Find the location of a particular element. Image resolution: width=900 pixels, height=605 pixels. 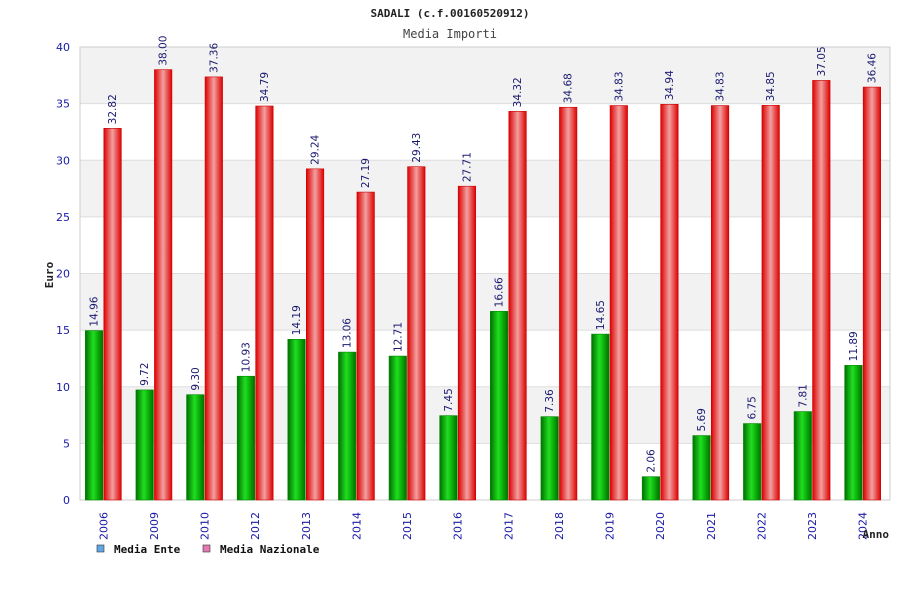

y-tick-label: 30 is located at coordinates (63, 160).